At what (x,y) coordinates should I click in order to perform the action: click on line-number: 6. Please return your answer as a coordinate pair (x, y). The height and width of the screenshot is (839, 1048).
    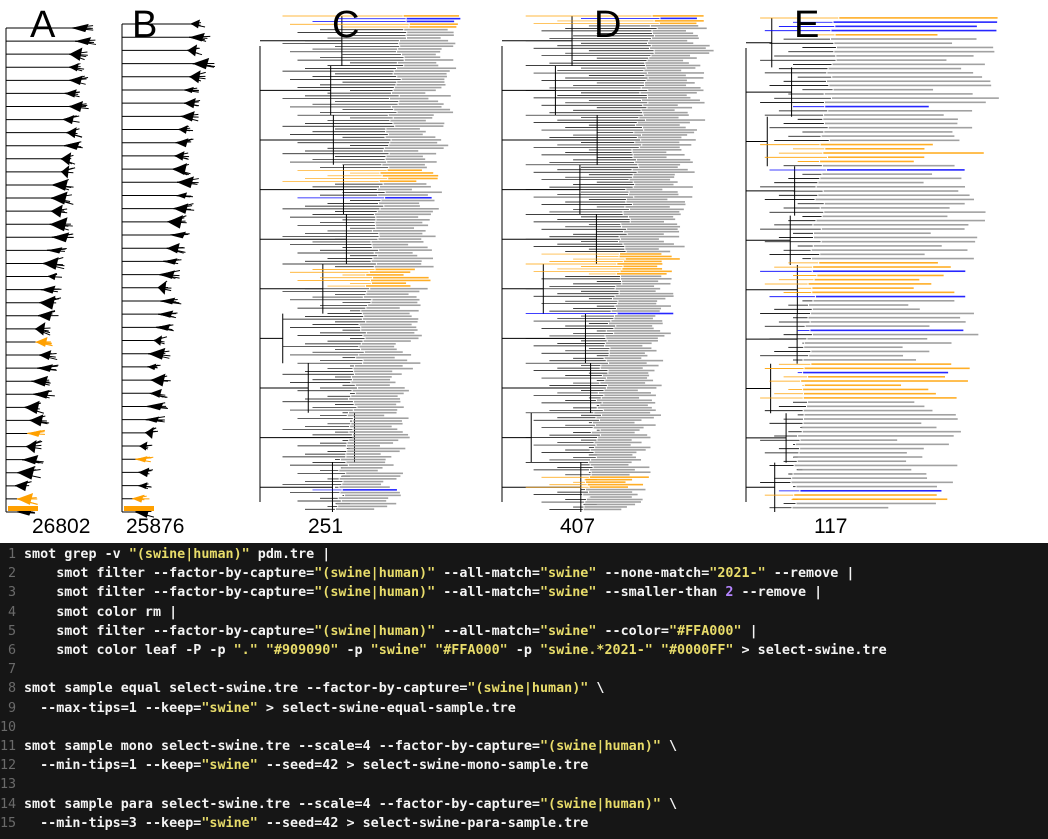
    Looking at the image, I should click on (11, 650).